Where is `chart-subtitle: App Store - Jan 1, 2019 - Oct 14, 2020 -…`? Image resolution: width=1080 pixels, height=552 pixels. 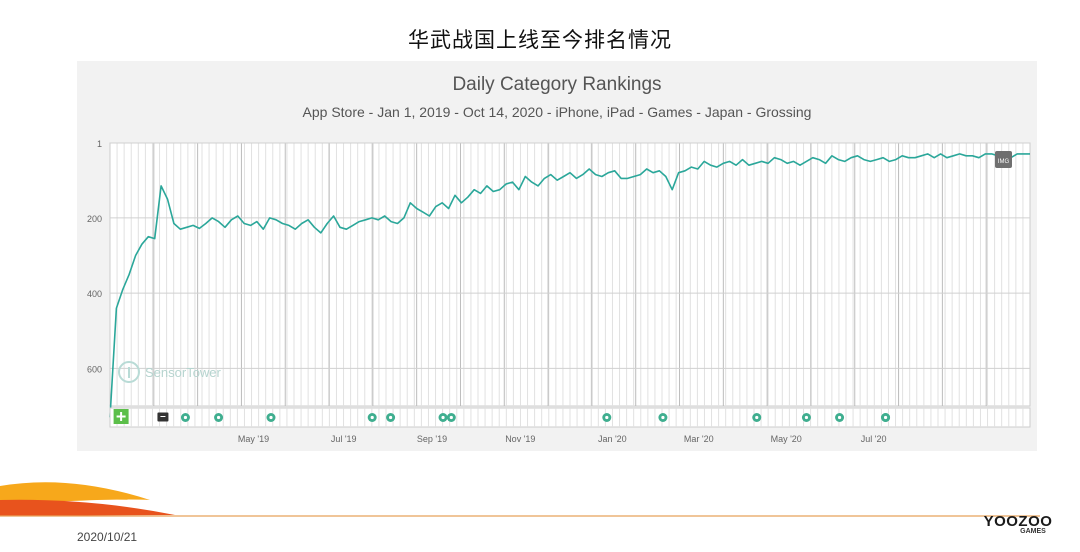 chart-subtitle: App Store - Jan 1, 2019 - Oct 14, 2020 -… is located at coordinates (557, 112).